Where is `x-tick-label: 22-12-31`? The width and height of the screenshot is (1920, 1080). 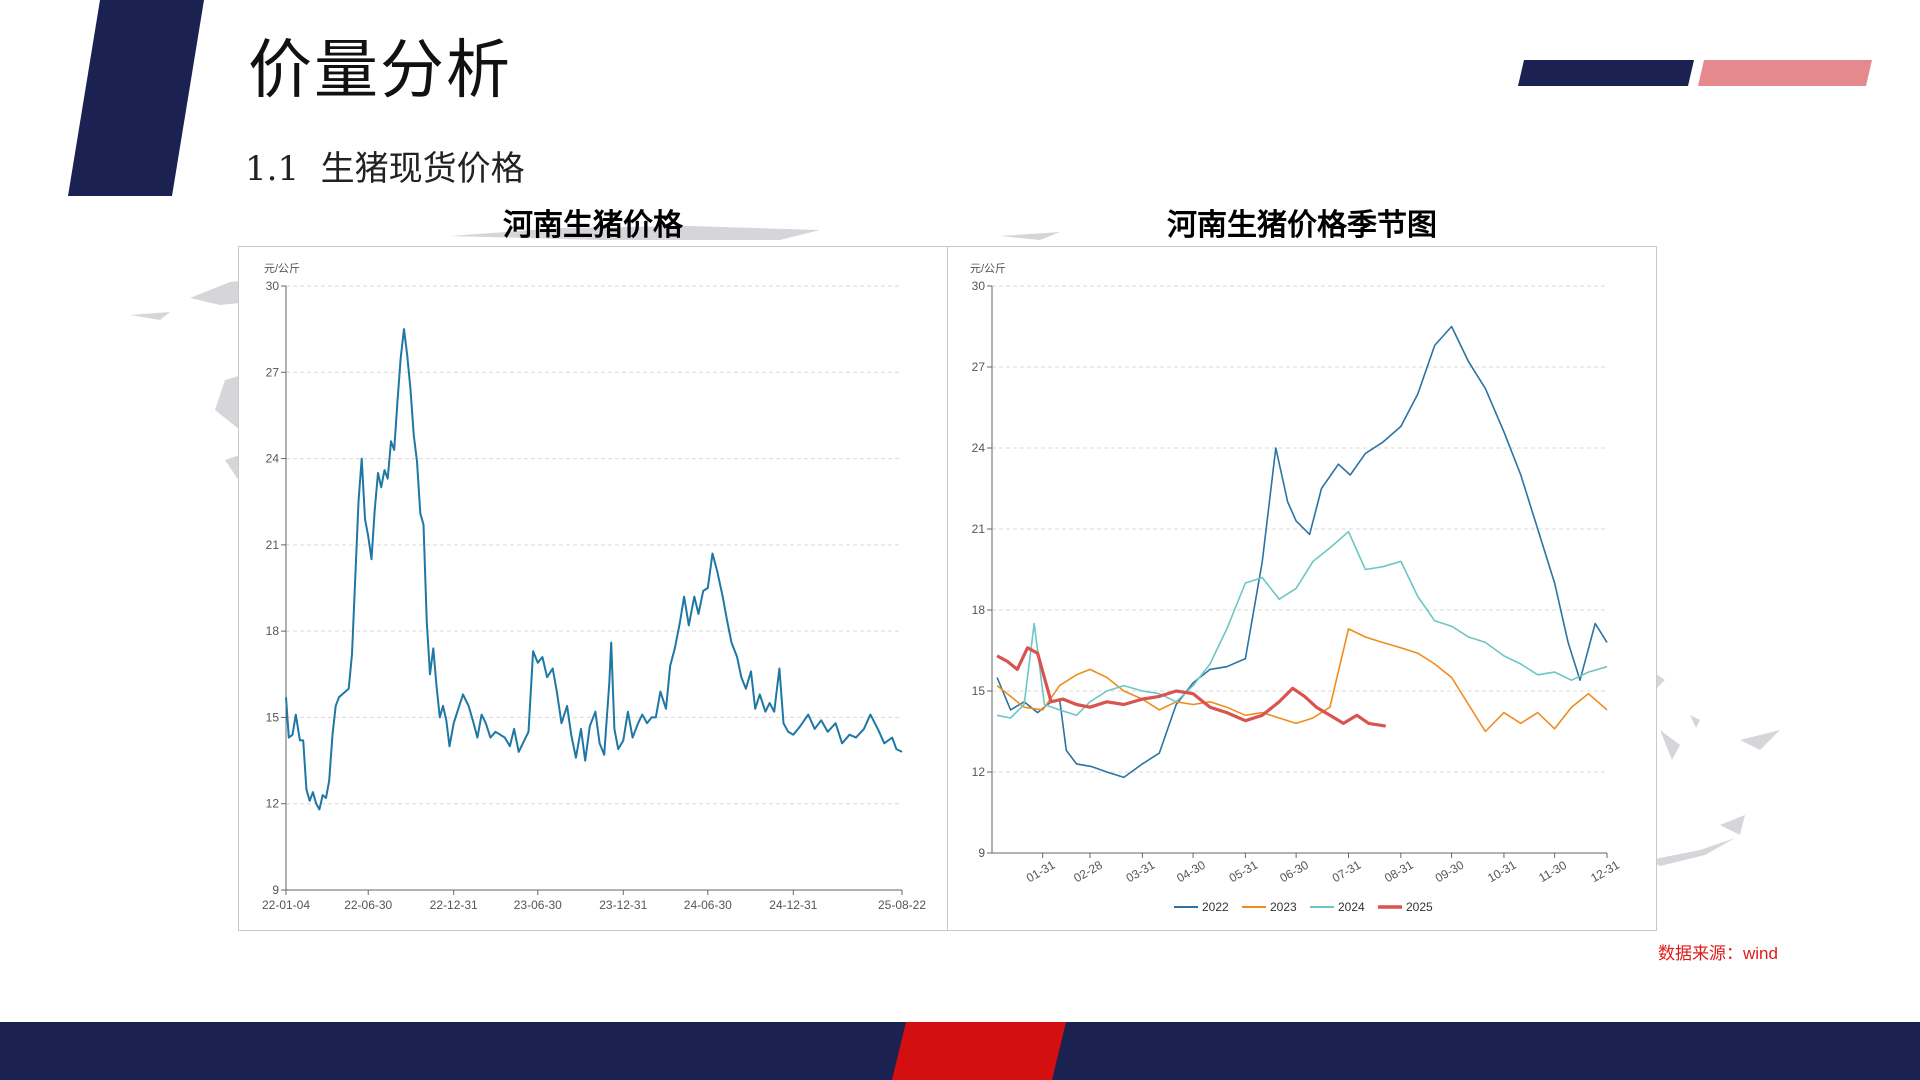
x-tick-label: 22-12-31 is located at coordinates (454, 905).